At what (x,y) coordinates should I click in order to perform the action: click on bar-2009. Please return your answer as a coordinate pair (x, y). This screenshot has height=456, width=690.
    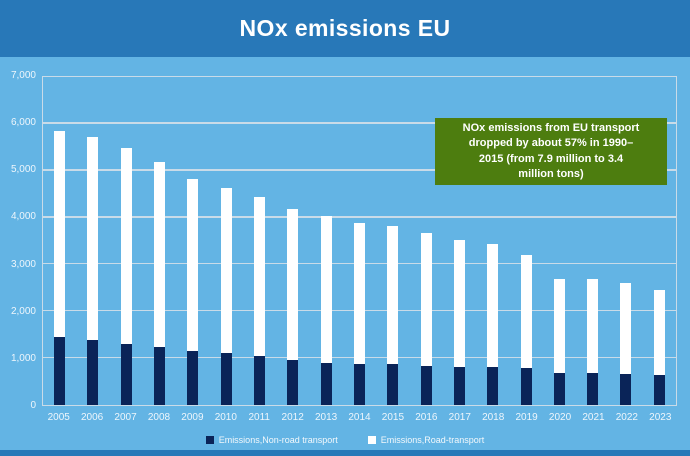
    Looking at the image, I should click on (192, 241).